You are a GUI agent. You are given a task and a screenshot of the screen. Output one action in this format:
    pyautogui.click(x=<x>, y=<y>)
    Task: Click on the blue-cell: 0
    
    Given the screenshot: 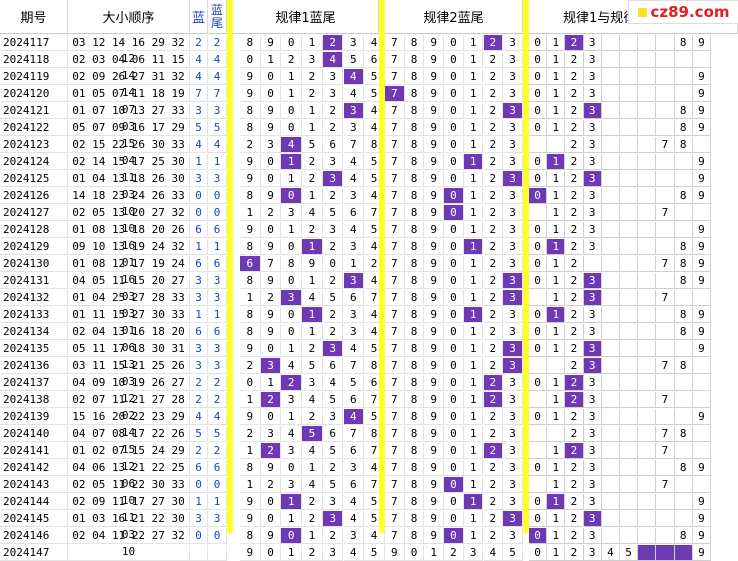 What is the action you would take?
    pyautogui.click(x=199, y=196)
    